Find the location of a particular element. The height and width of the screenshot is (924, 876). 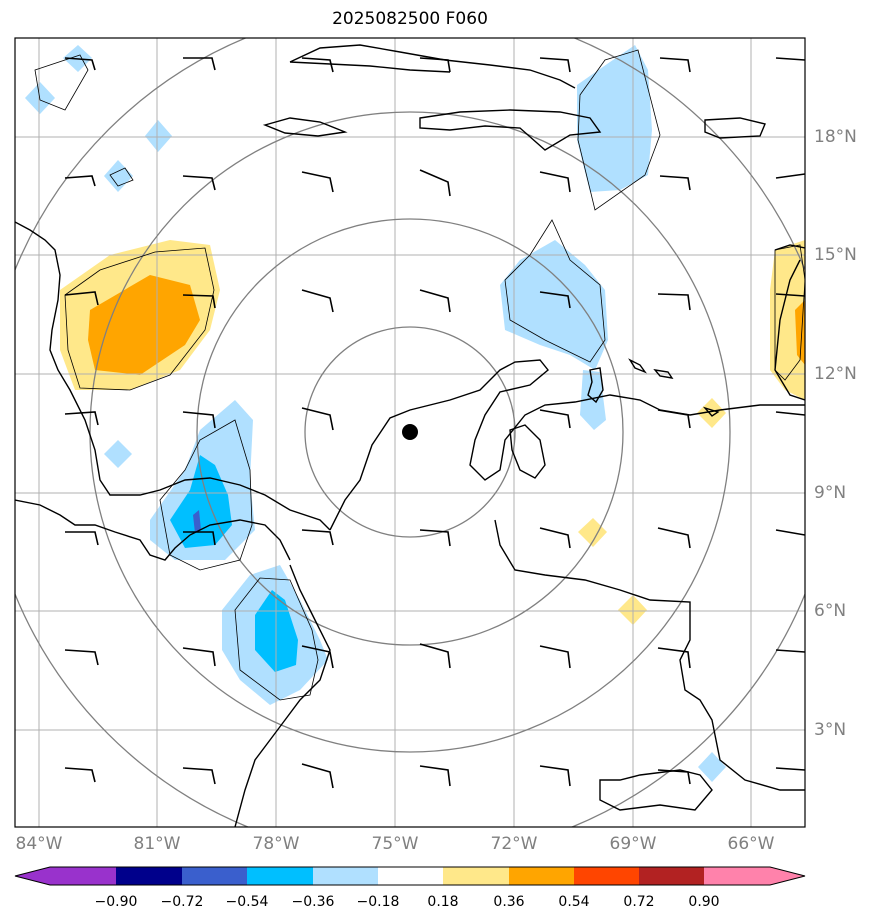

colorbar-tick-label: −0.54 is located at coordinates (247, 902).